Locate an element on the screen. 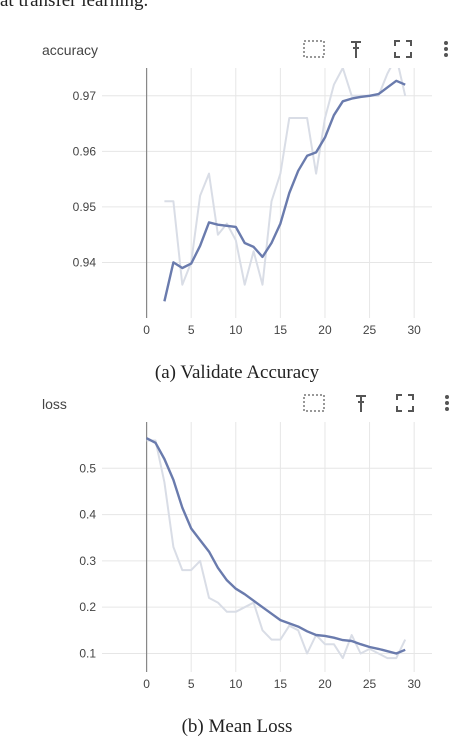 The image size is (474, 753). accuracy-chart-title: accuracy is located at coordinates (70, 50).